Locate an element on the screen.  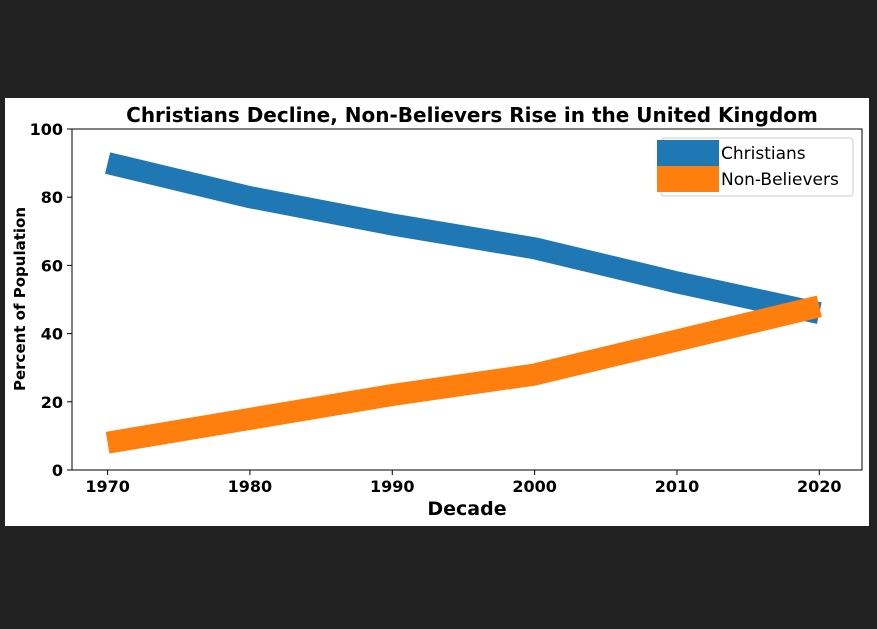
y-axis-ticks: 0 20 40 60 80 100 is located at coordinates (51, 300).